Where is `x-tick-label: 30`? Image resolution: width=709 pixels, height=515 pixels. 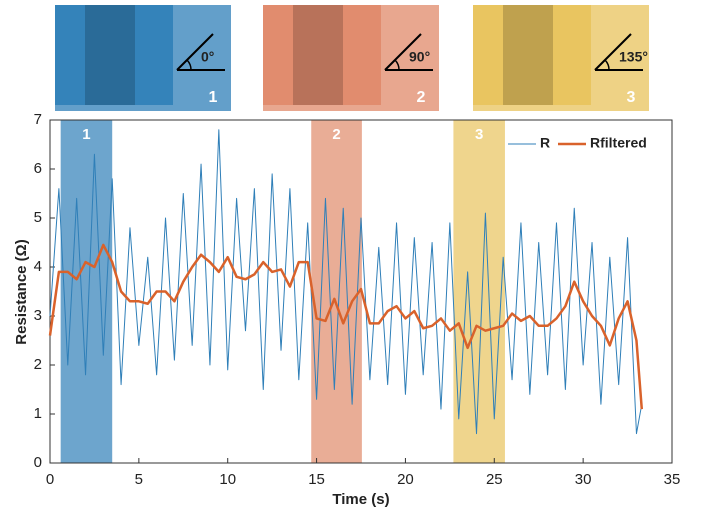
x-tick-label: 30 is located at coordinates (583, 479).